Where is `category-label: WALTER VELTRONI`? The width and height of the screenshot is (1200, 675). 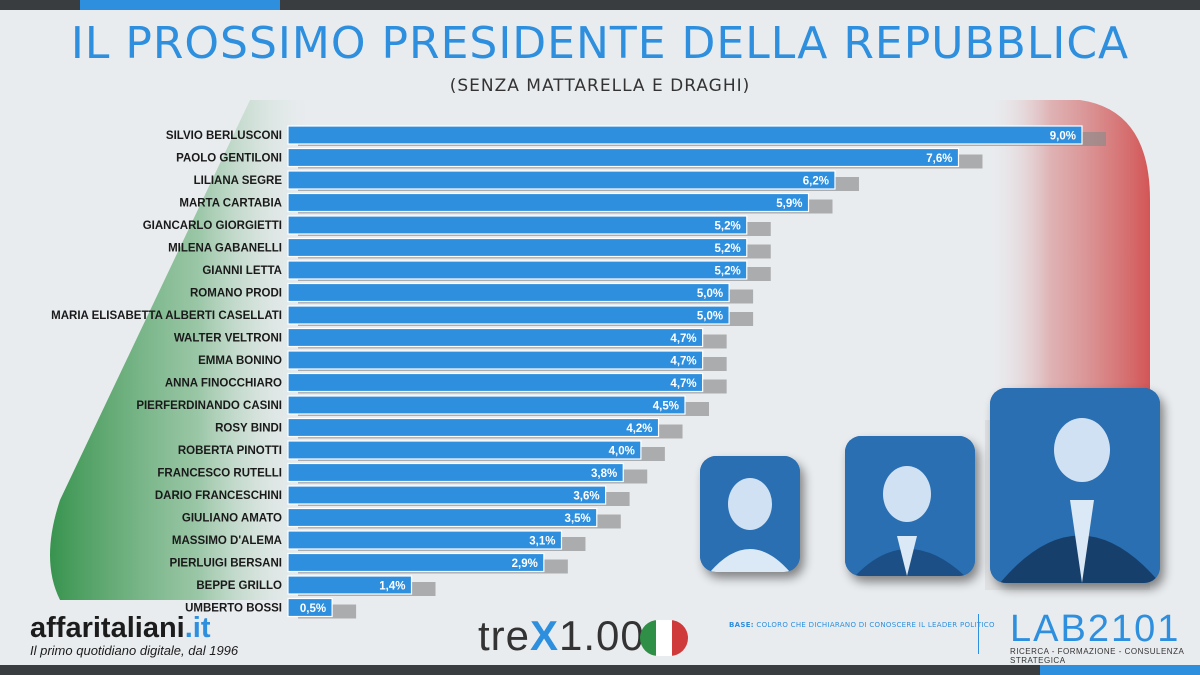
category-label: WALTER VELTRONI is located at coordinates (228, 339).